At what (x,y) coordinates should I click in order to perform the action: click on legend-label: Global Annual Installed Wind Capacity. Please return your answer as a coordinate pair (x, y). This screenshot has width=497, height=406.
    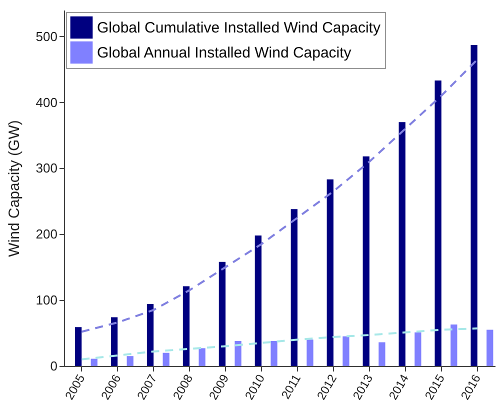
    Looking at the image, I should click on (224, 53).